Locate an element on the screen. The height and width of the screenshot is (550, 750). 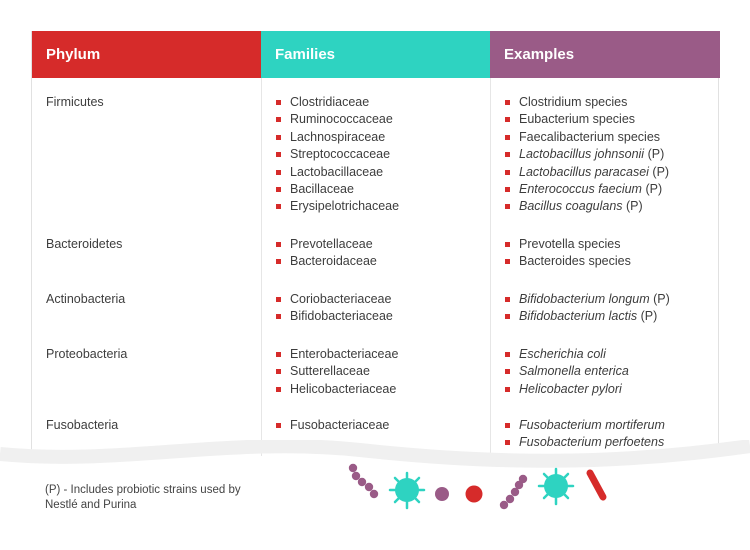
family-name: Lachnospiraceae is located at coordinates (338, 136).